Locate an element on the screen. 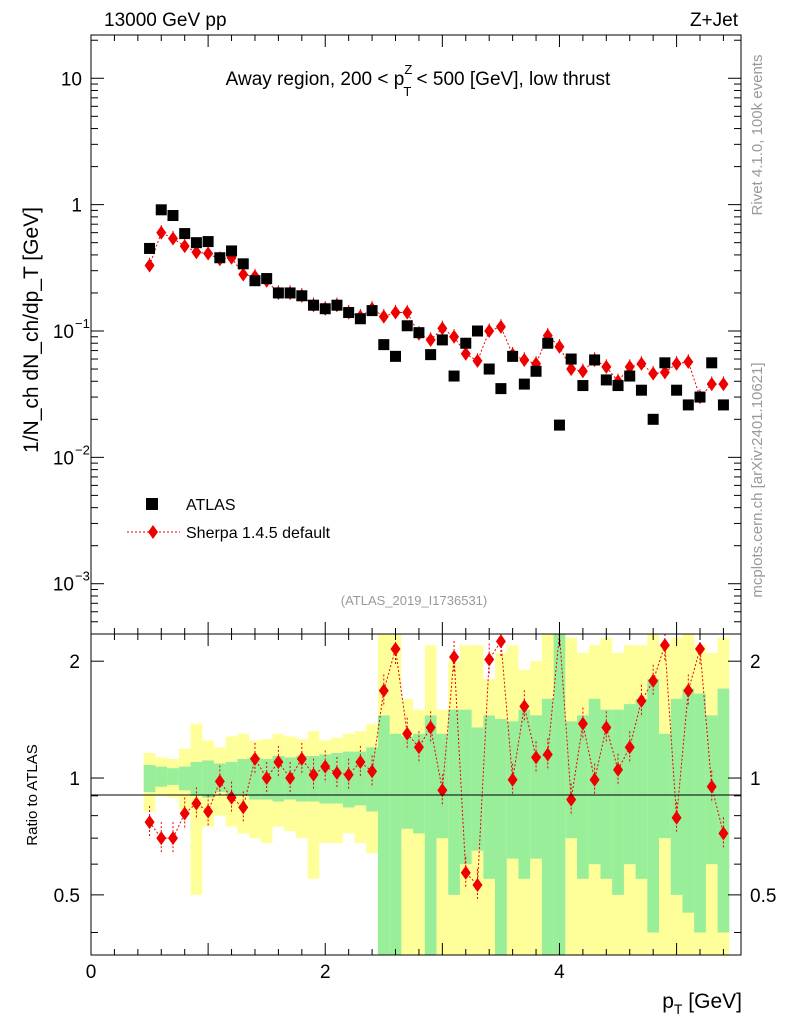 The image size is (786, 1024). main-ylabel: 1/N_ch dN_ch/dp_T [GeV] is located at coordinates (31, 330).